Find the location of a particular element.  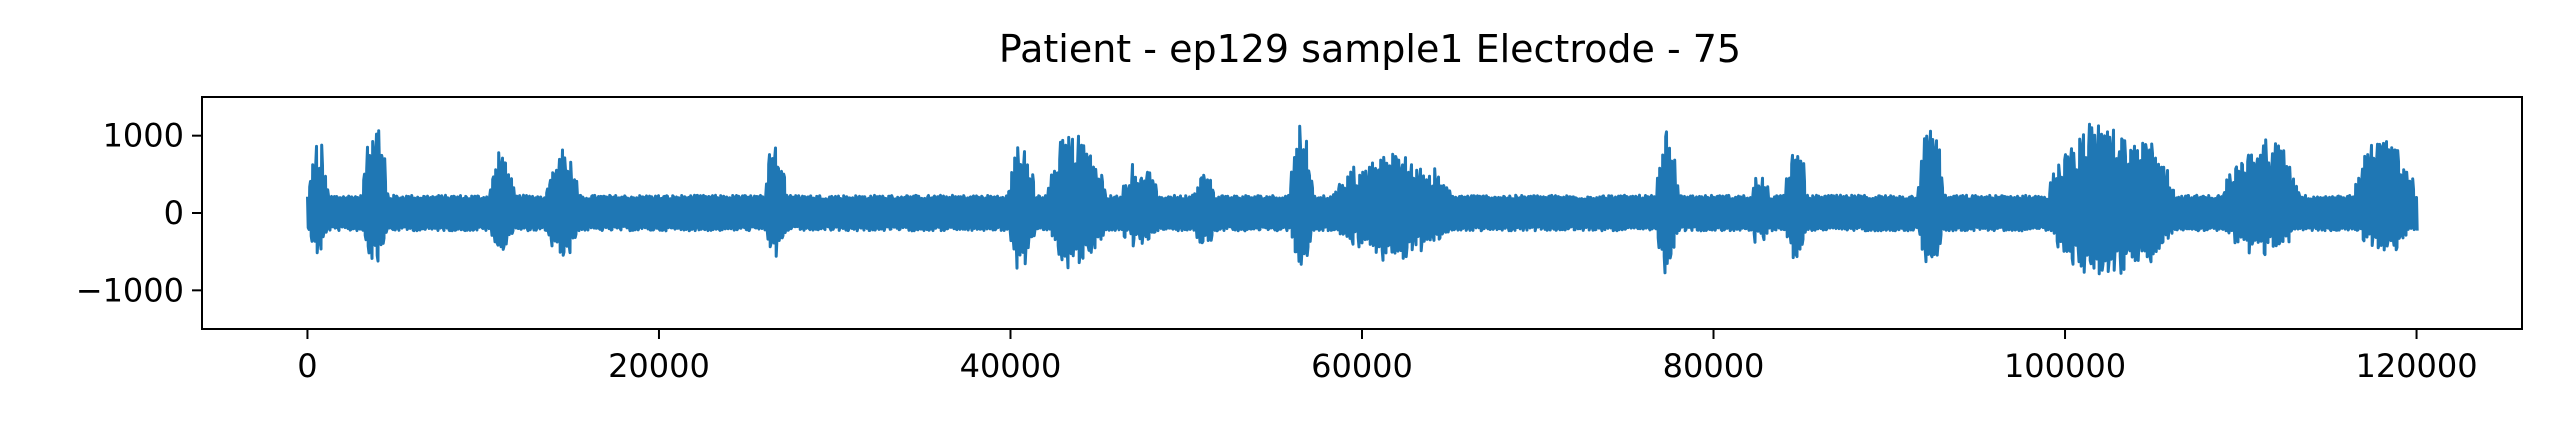

x-tick-label: 40000 is located at coordinates (1011, 366).